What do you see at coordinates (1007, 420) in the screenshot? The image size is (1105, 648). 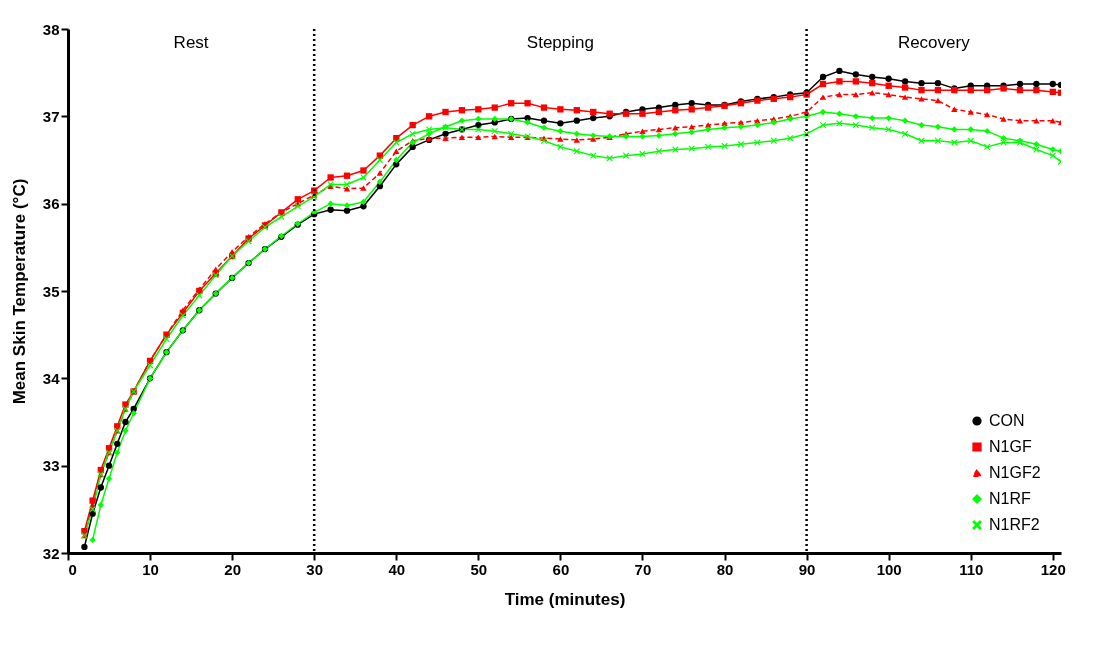 I see `legend-label: CON` at bounding box center [1007, 420].